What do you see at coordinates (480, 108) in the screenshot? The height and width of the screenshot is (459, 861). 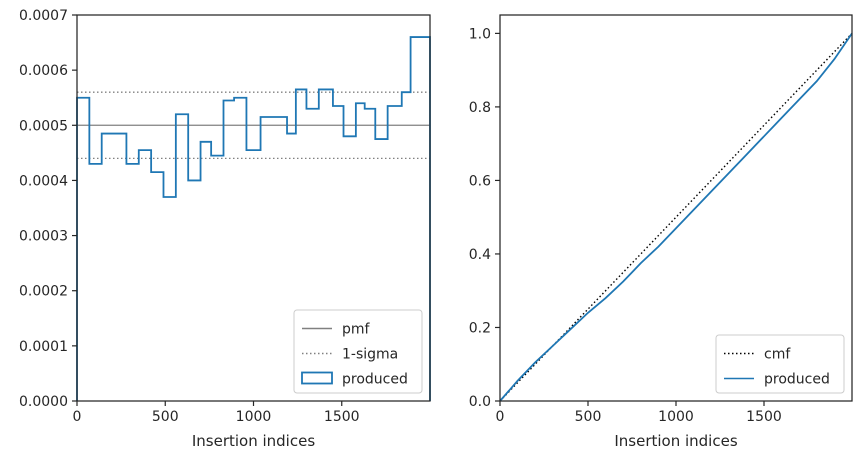 I see `y-tick-label: 0.8` at bounding box center [480, 108].